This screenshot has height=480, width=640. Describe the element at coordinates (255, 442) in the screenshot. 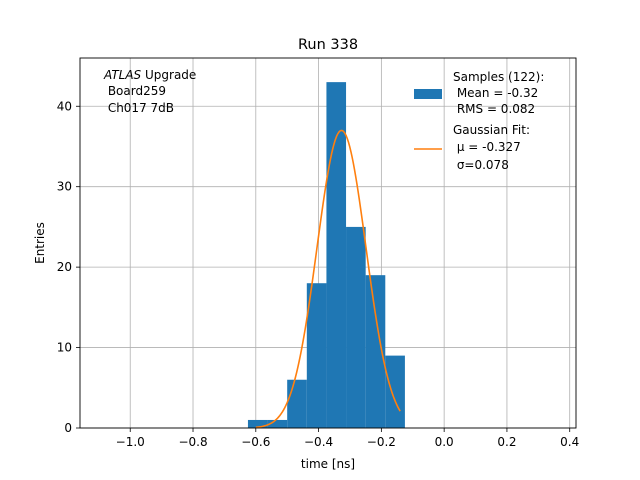

I see `x-tick-label: −0.6` at that location.